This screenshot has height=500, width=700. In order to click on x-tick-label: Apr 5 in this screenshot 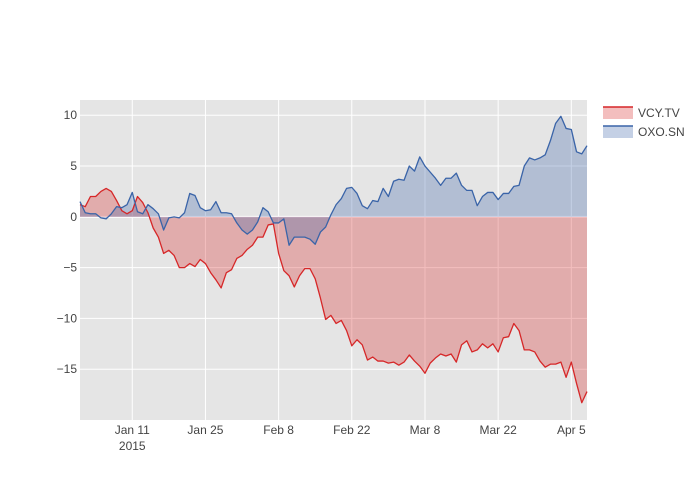, I will do `click(571, 430)`.